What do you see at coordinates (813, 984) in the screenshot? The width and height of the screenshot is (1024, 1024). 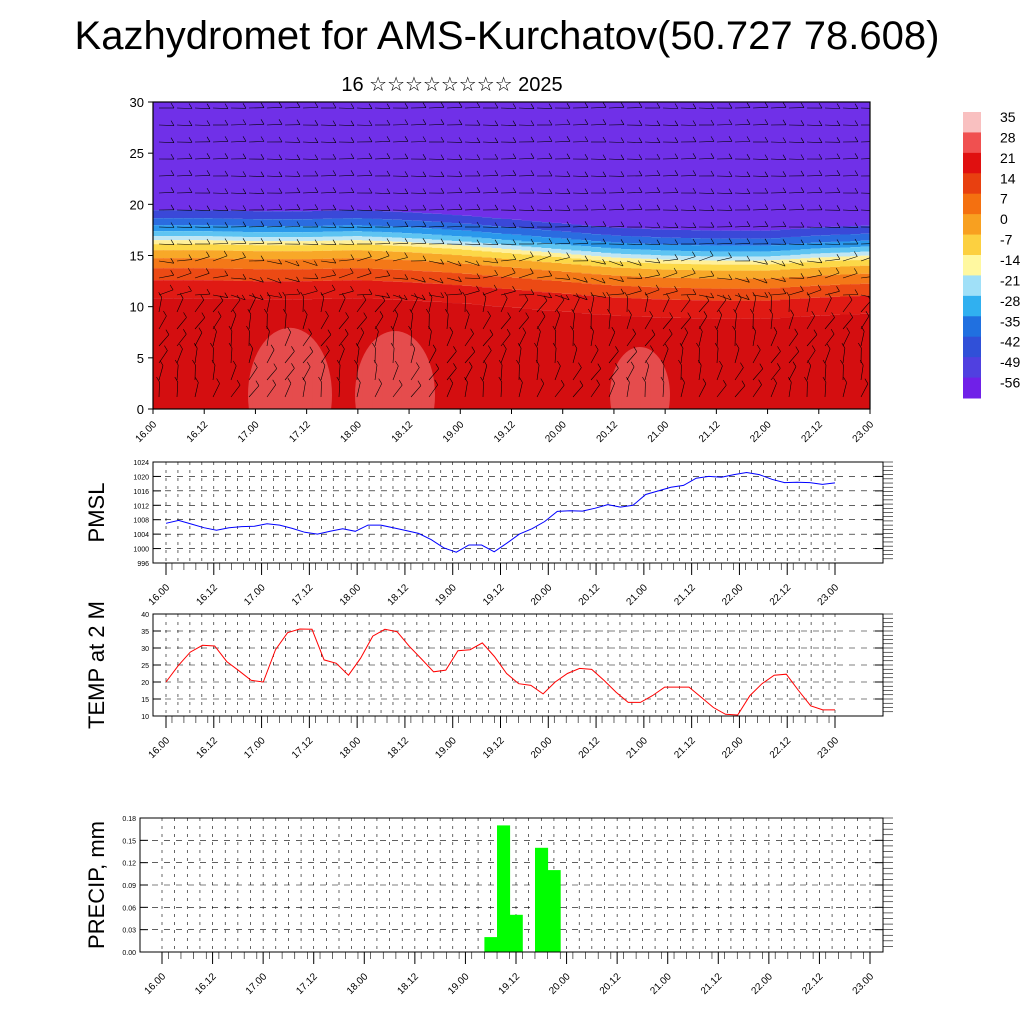 I see `x-tick-label: 22.12` at bounding box center [813, 984].